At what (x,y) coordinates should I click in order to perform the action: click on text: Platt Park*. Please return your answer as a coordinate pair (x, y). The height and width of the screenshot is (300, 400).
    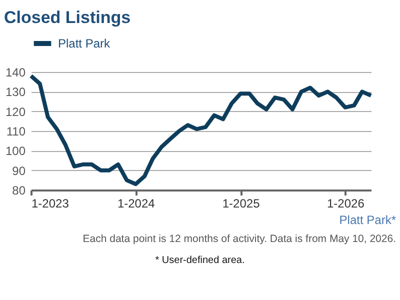
    Looking at the image, I should click on (367, 220).